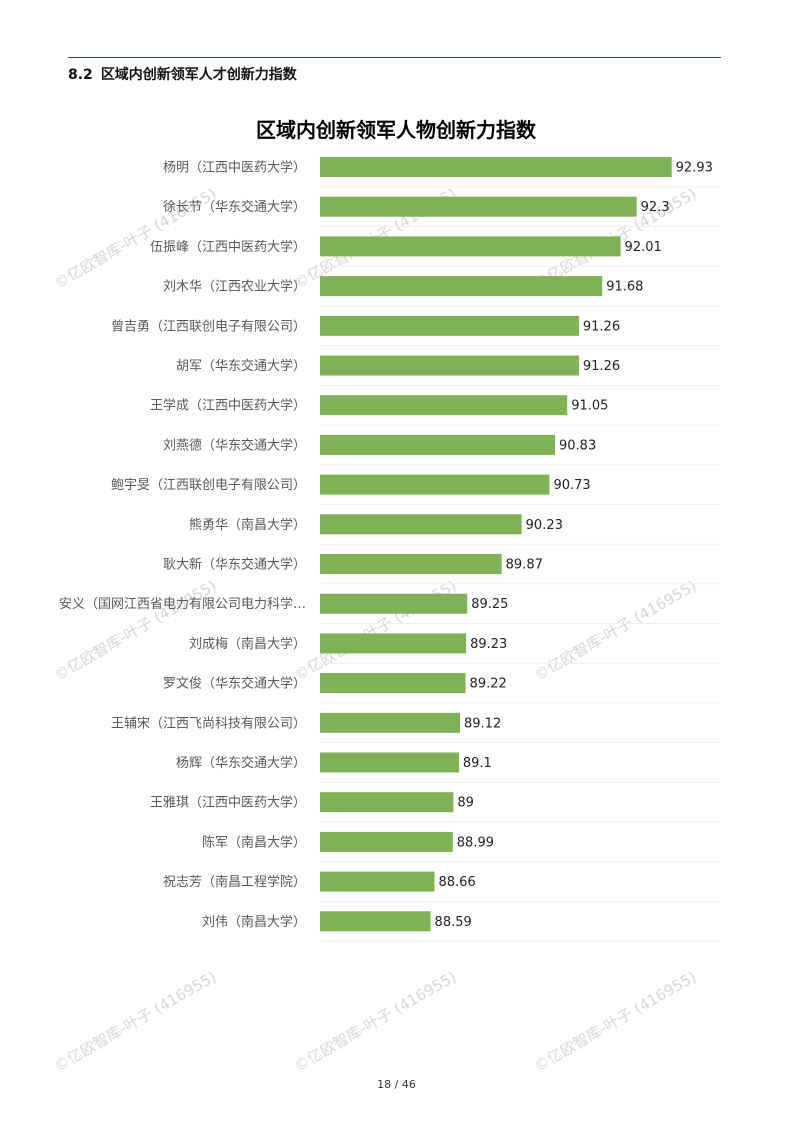  Describe the element at coordinates (234, 882) in the screenshot. I see `category-label: 祝志芳（南昌工程学院）` at that location.